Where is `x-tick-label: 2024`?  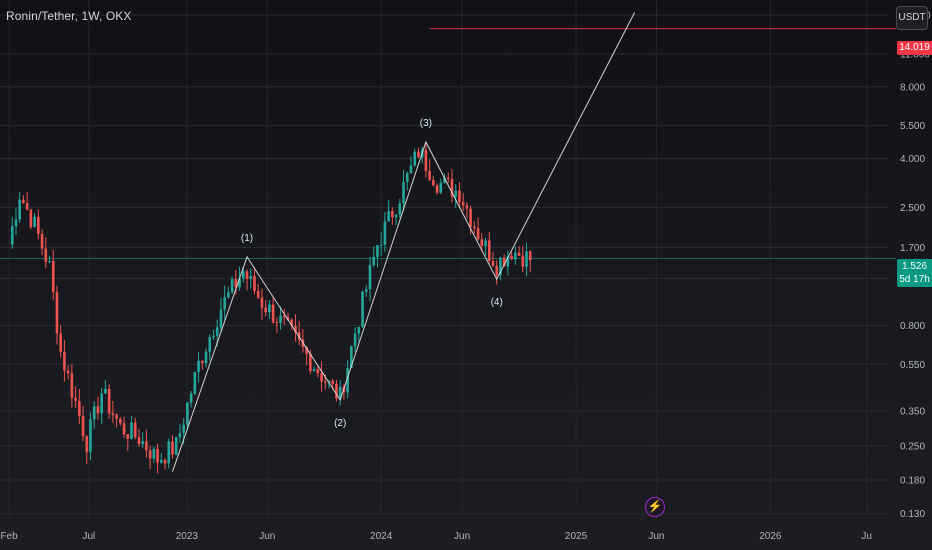 x-tick-label: 2024 is located at coordinates (381, 536).